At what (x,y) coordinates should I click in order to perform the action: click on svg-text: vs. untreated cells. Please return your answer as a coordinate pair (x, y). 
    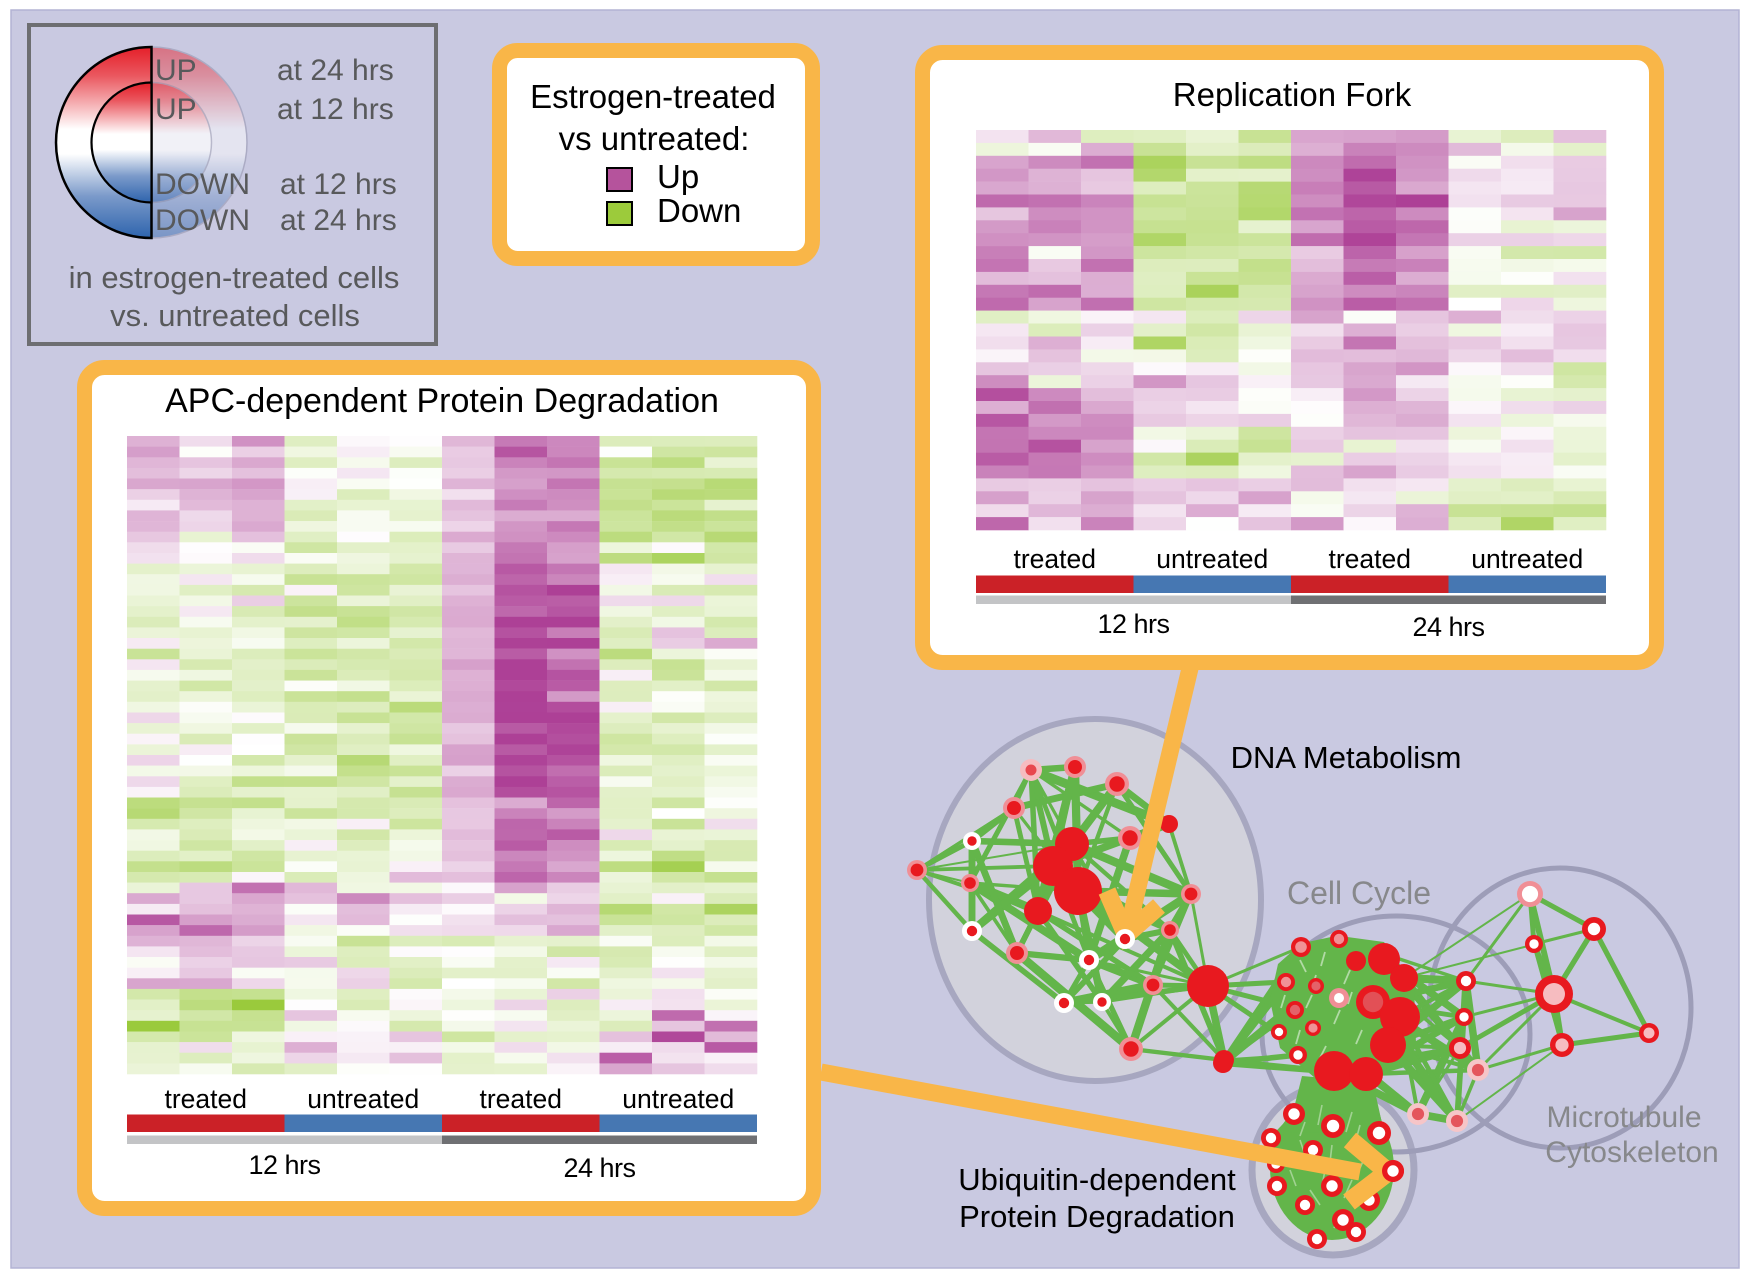
    Looking at the image, I should click on (235, 315).